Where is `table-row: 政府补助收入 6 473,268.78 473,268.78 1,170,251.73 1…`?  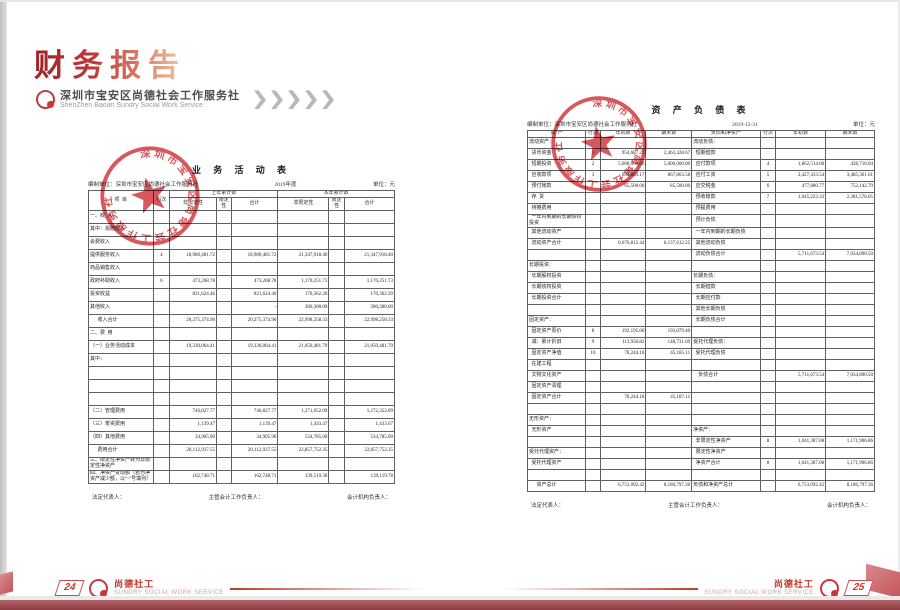
table-row: 政府补助收入 6 473,268.78 473,268.78 1,170,251.73 1… is located at coordinates (242, 282).